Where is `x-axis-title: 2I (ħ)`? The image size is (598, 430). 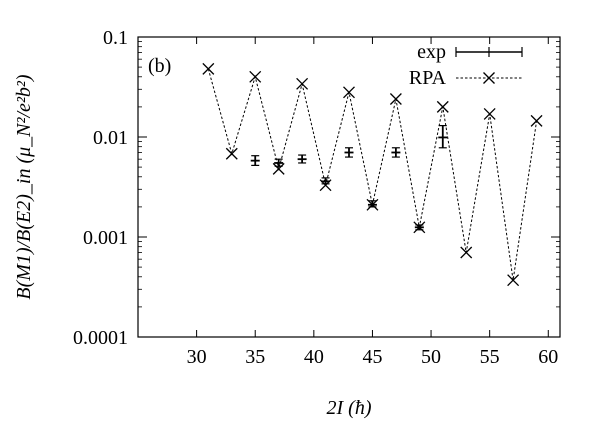
x-axis-title: 2I (ħ) is located at coordinates (349, 408).